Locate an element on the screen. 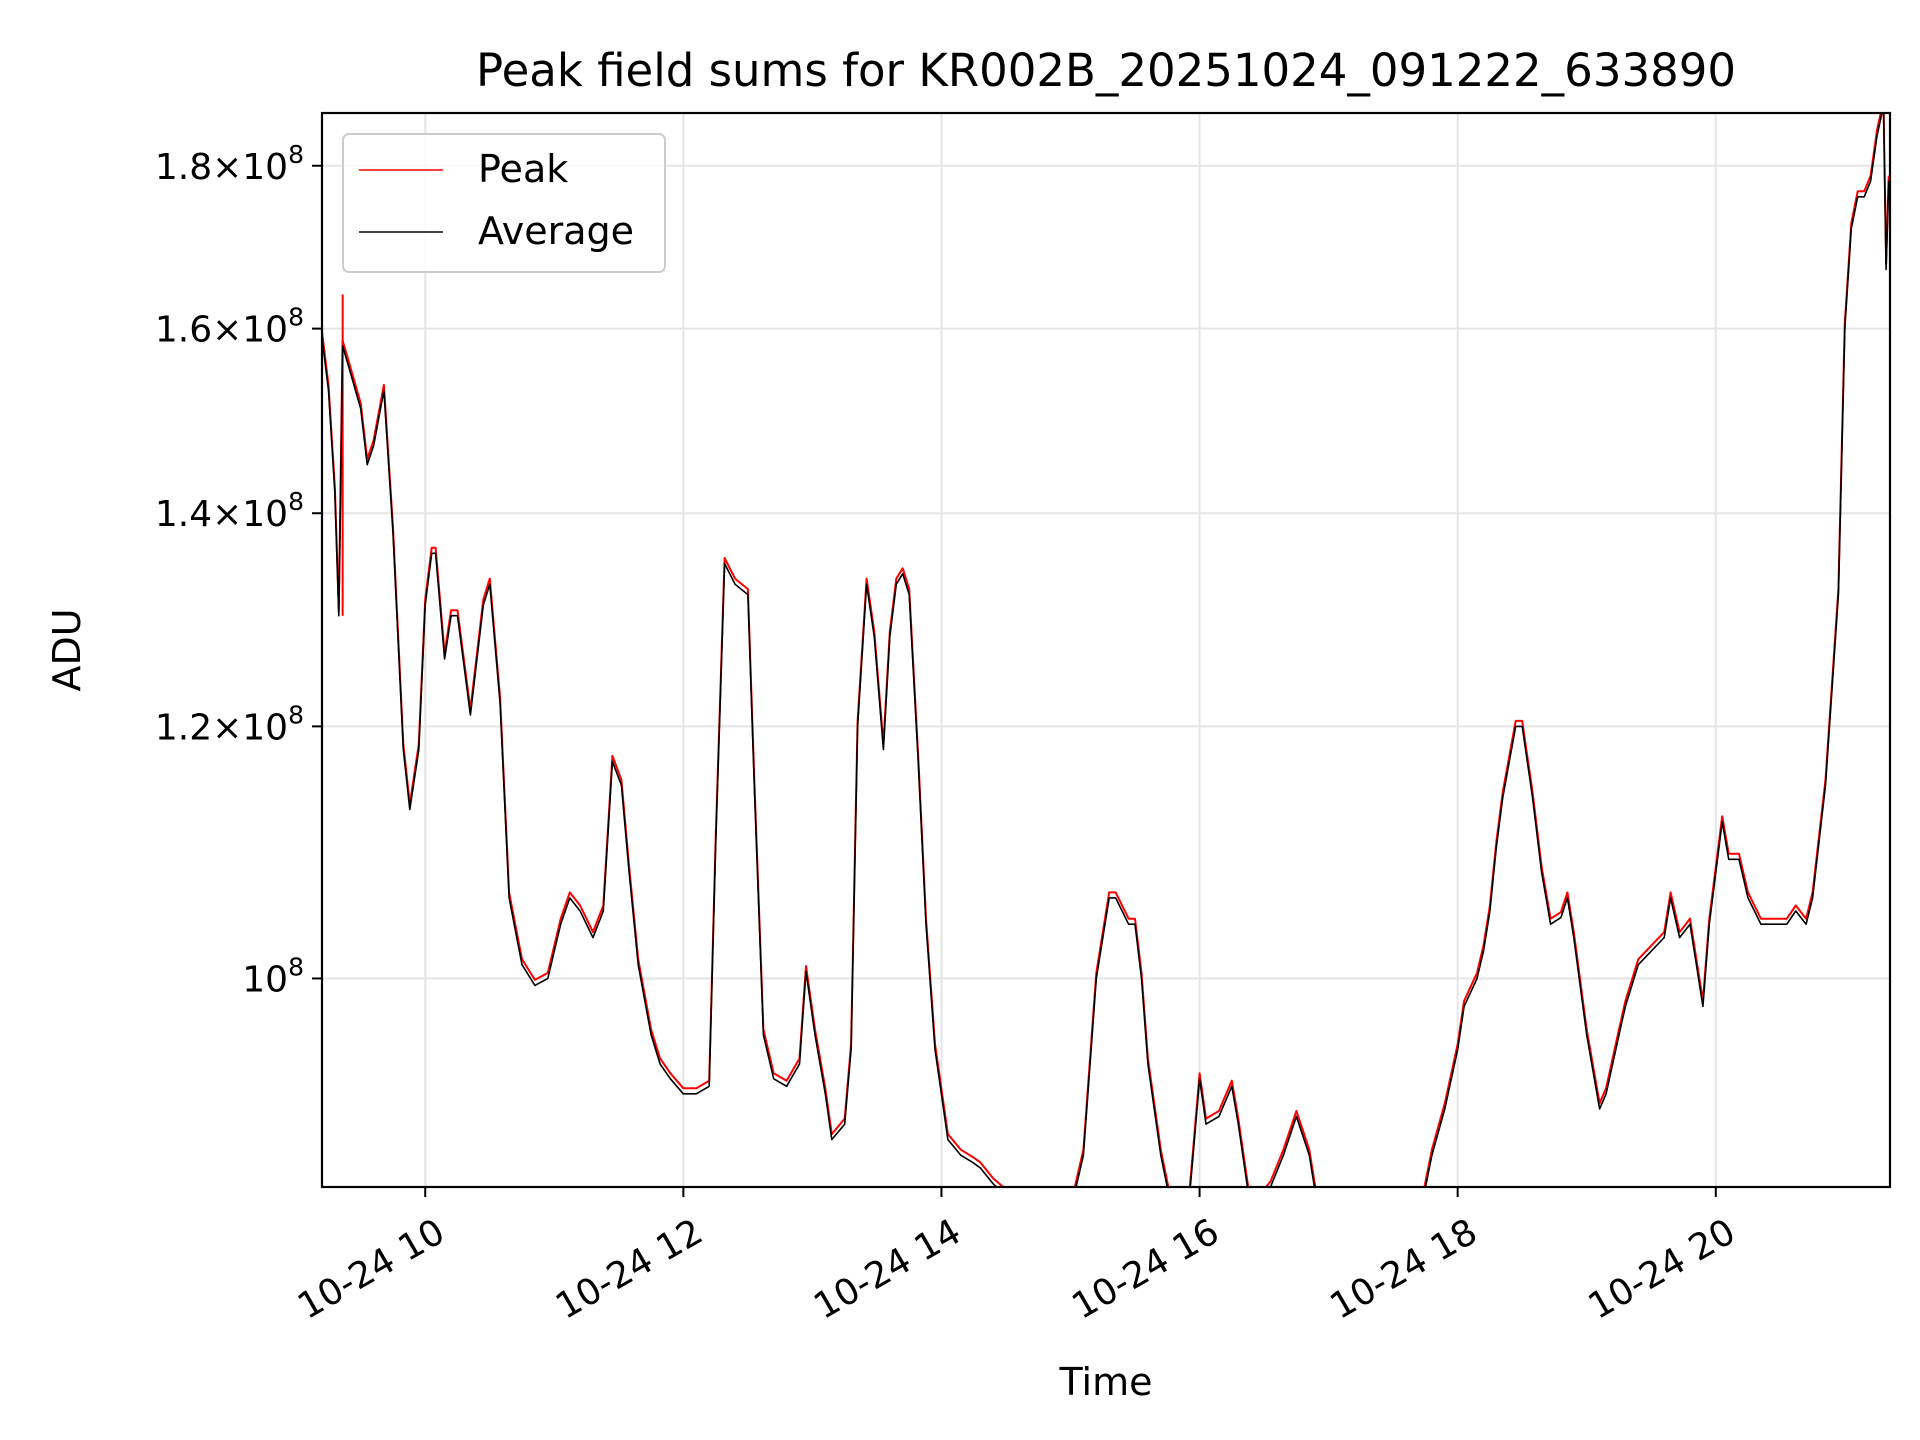  y-tick-label-1: 1.2×108 is located at coordinates (229, 724).